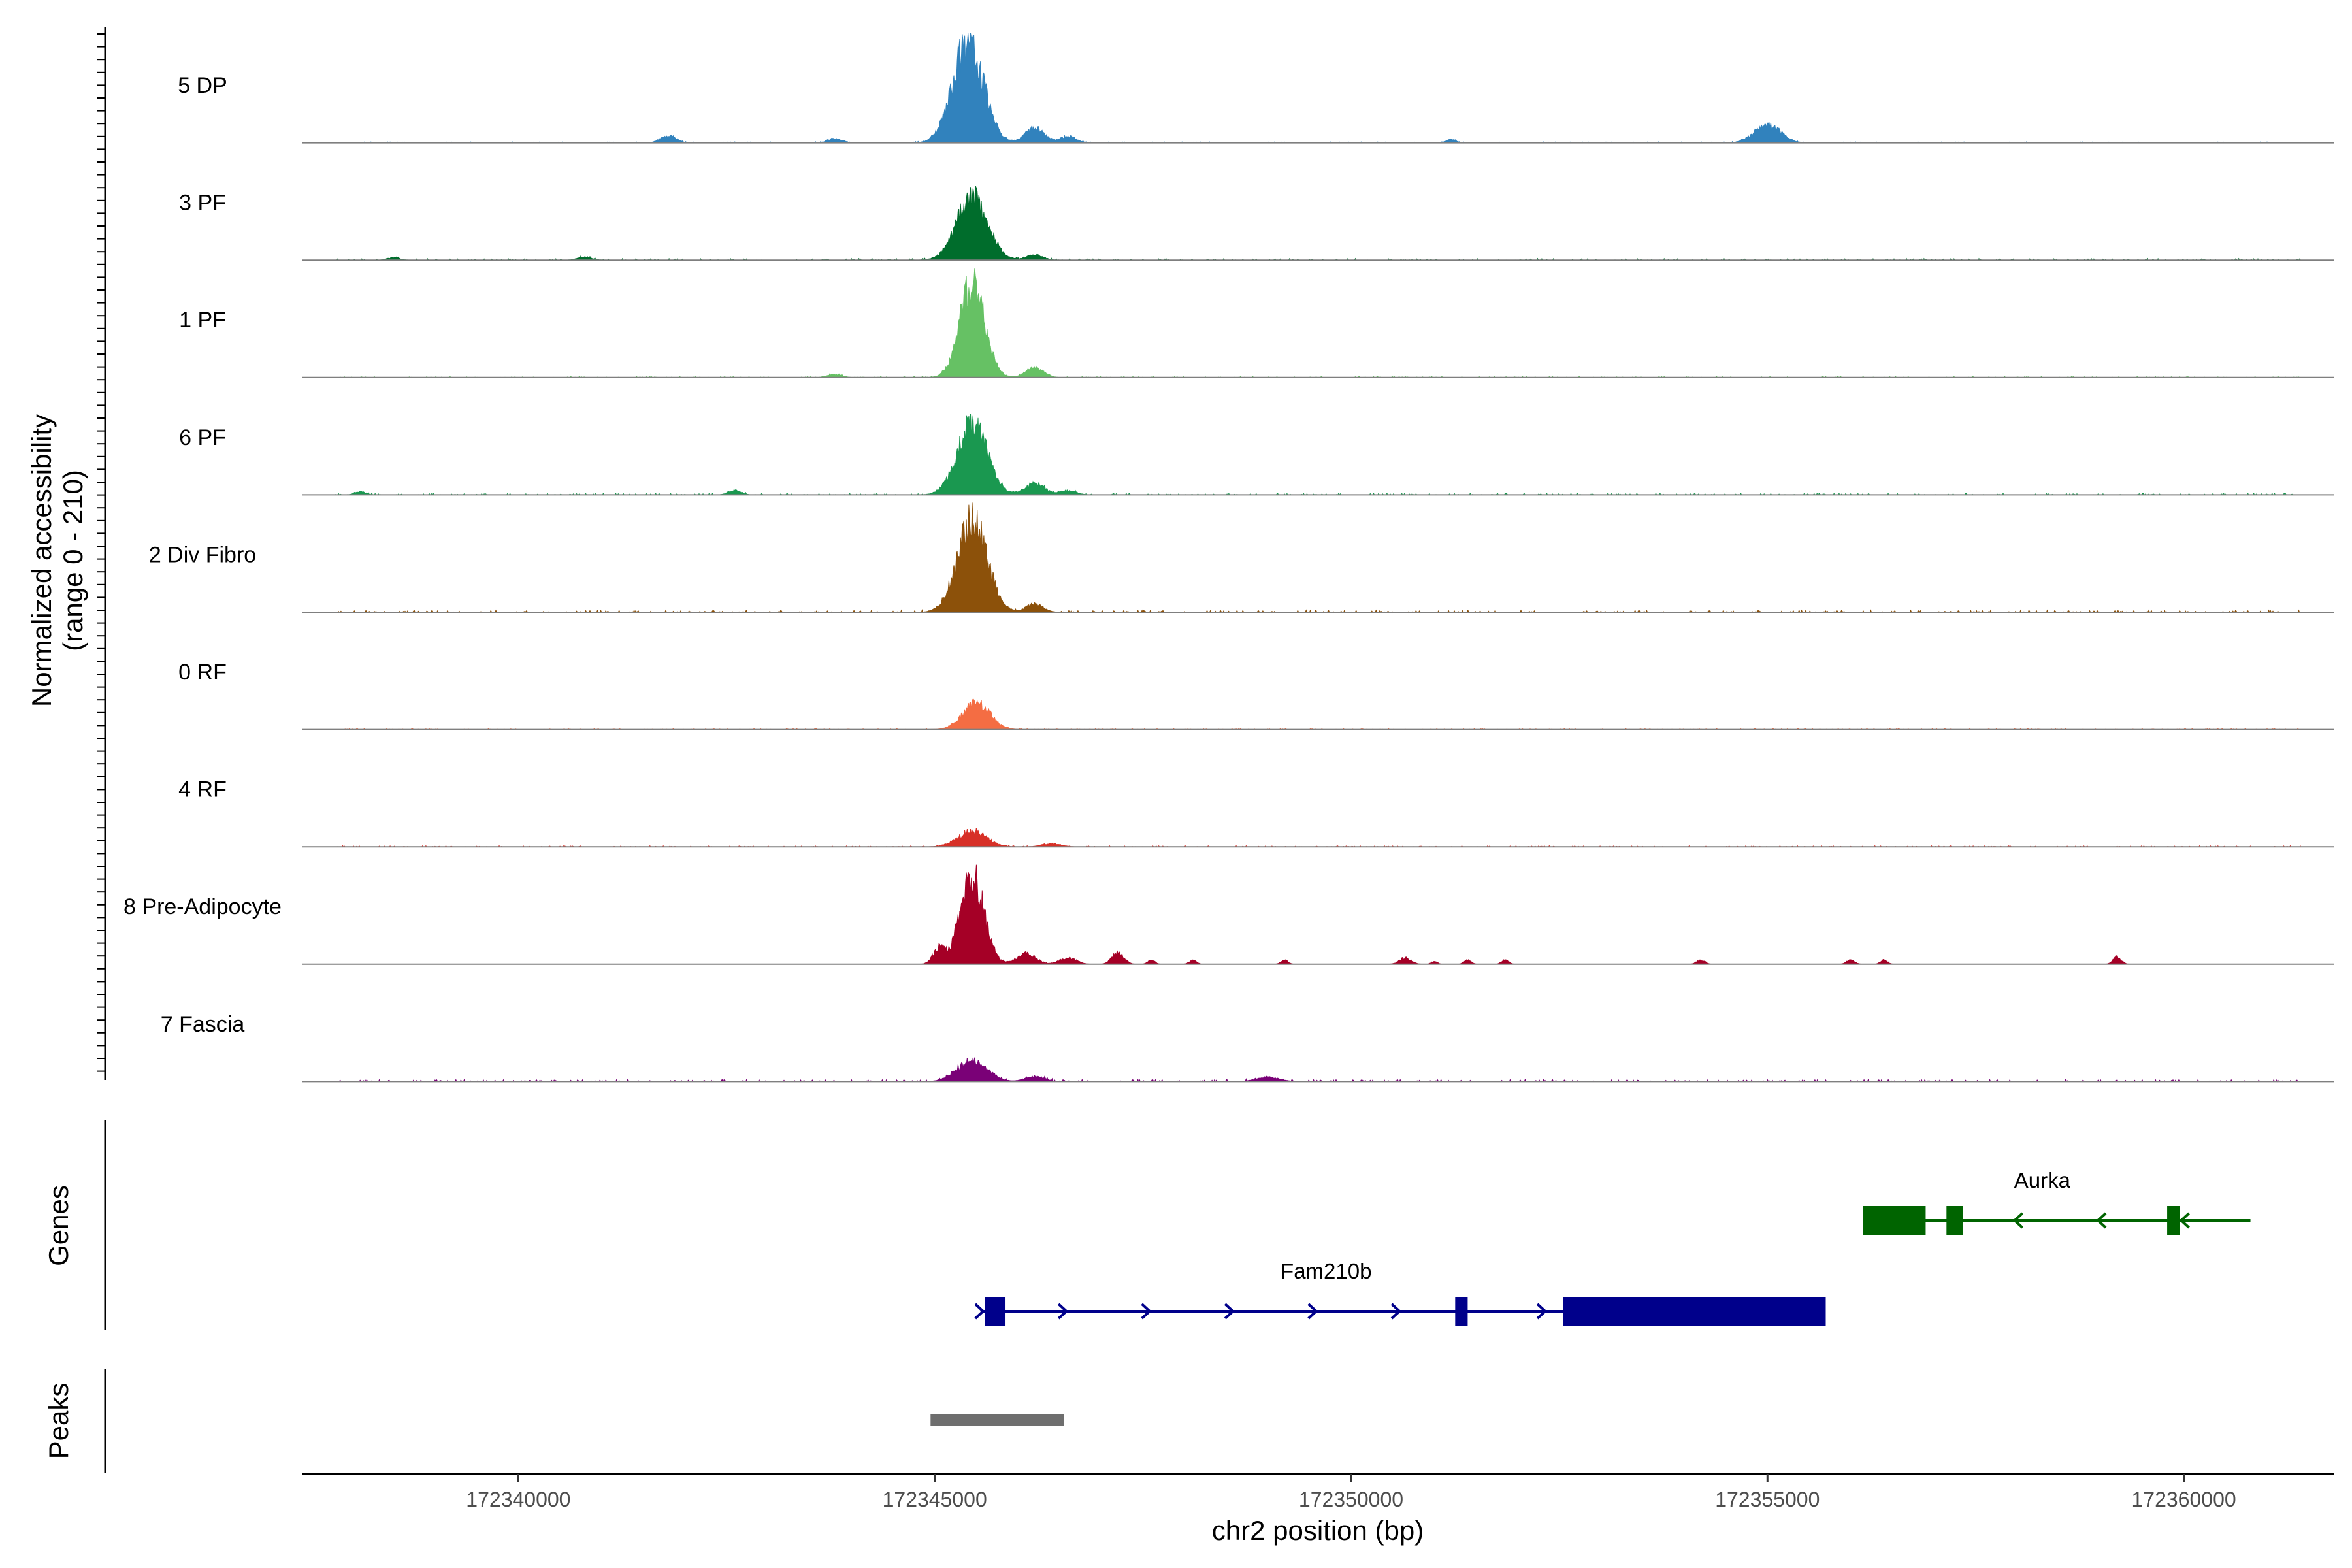  Describe the element at coordinates (202, 672) in the screenshot. I see `track-label: 0 RF` at that location.